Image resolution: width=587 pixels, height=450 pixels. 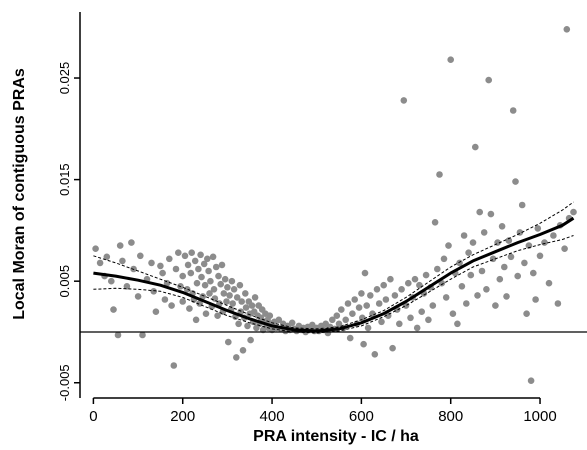 I want to click on y-axis-title-group: Local Moran of contiguous PRAs, so click(x=19, y=194).